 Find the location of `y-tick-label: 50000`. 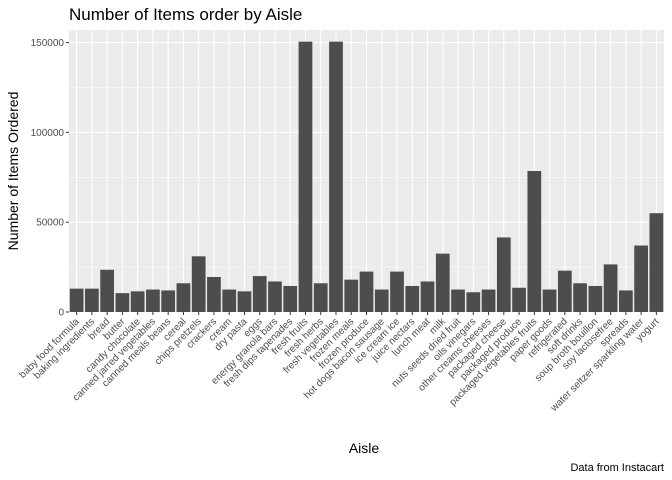

y-tick-label: 50000 is located at coordinates (50, 223).